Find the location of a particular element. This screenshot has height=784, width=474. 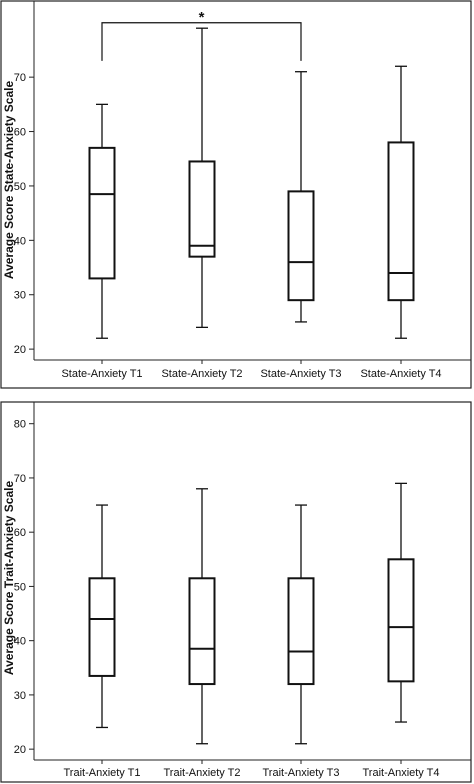

significance-bracket is located at coordinates (201, 41).